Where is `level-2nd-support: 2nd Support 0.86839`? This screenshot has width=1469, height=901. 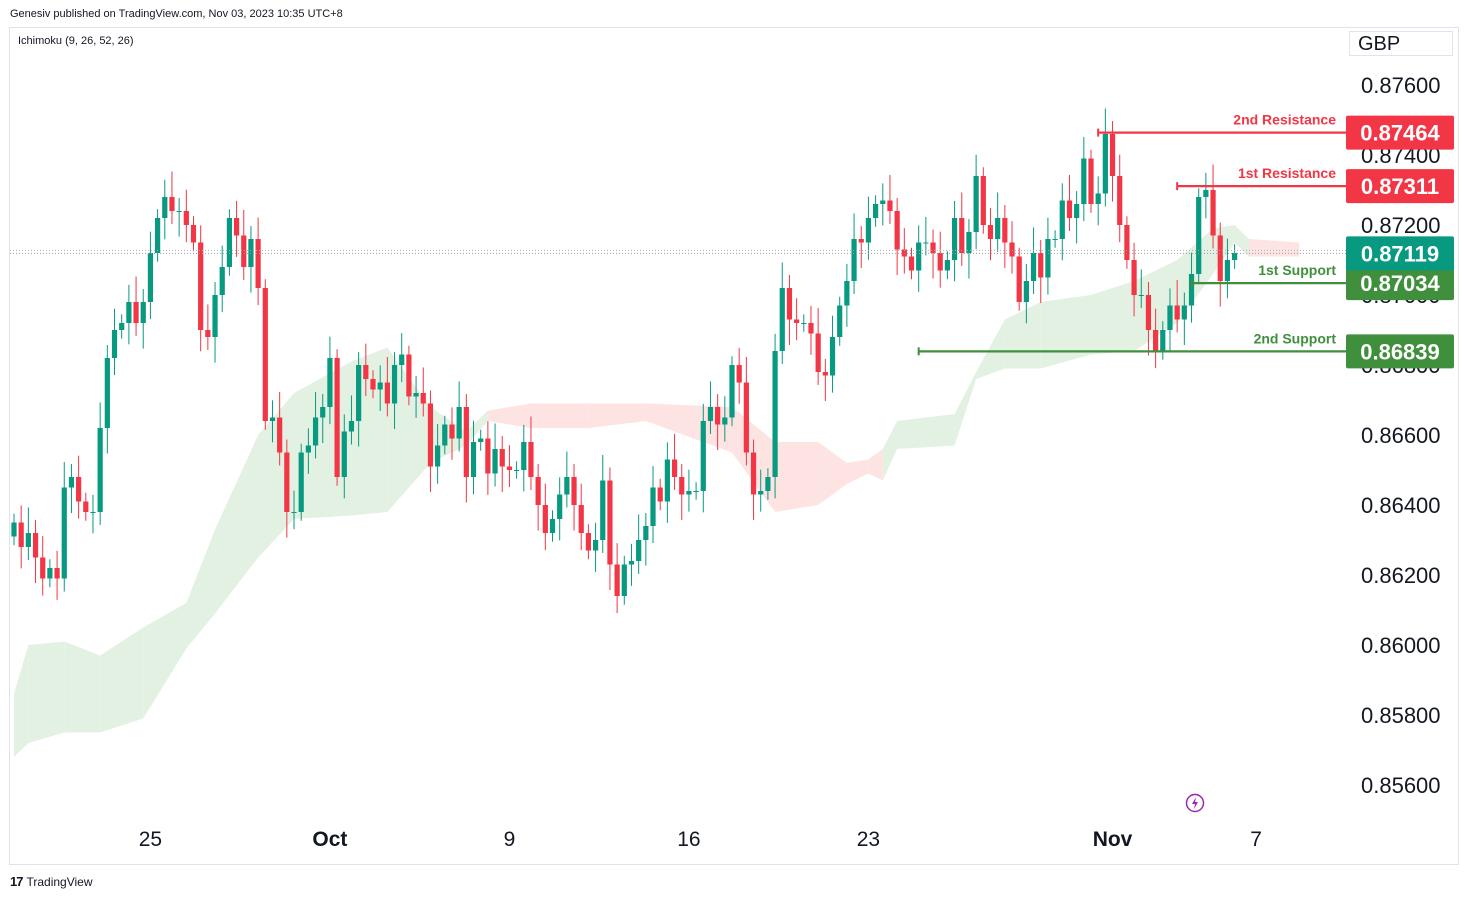 level-2nd-support: 2nd Support 0.86839 is located at coordinates (1185, 349).